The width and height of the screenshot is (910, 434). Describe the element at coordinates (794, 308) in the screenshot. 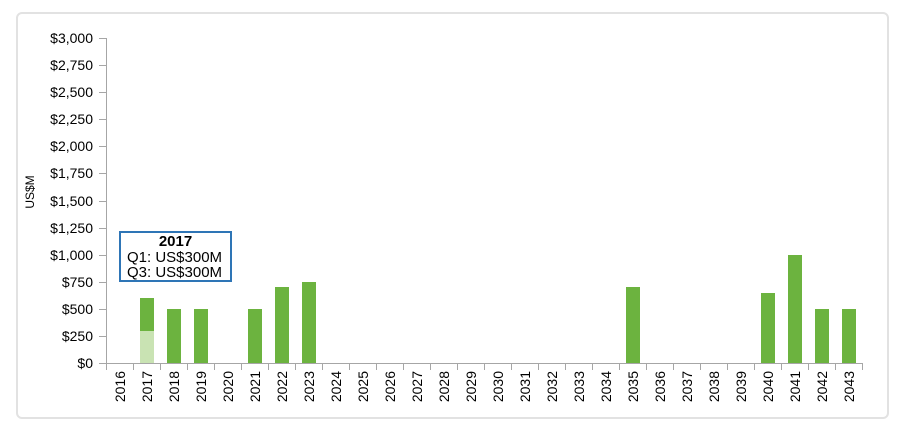

I see `bar-2041-segment` at that location.